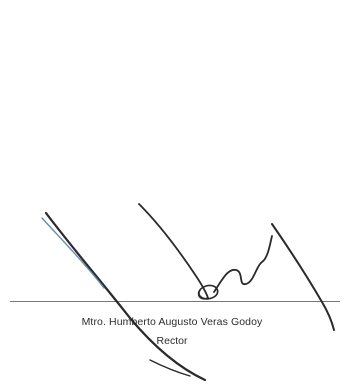 This screenshot has height=387, width=344. What do you see at coordinates (175, 301) in the screenshot?
I see `signature-line` at bounding box center [175, 301].